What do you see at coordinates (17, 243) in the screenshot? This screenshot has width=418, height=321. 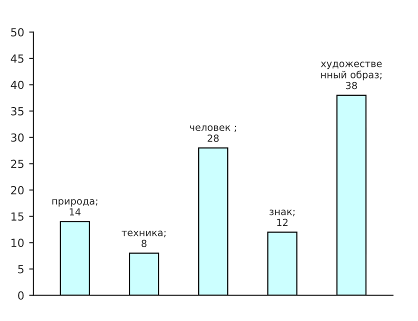 I see `y-tick-label: 10` at bounding box center [17, 243].